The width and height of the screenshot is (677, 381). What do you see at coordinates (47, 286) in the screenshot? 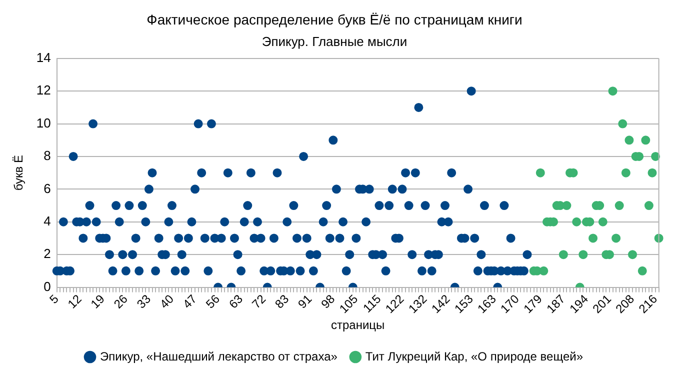
I see `y-tick-label: 0` at bounding box center [47, 286].